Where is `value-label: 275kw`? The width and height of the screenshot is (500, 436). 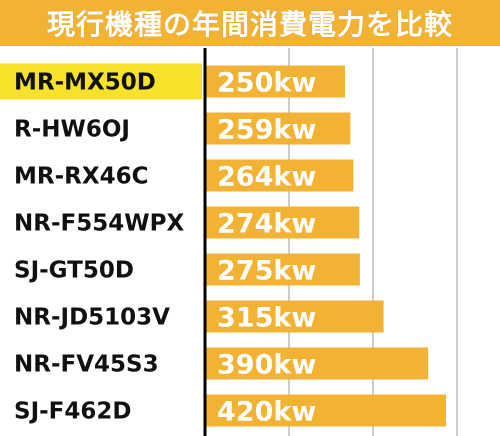 value-label: 275kw is located at coordinates (266, 271).